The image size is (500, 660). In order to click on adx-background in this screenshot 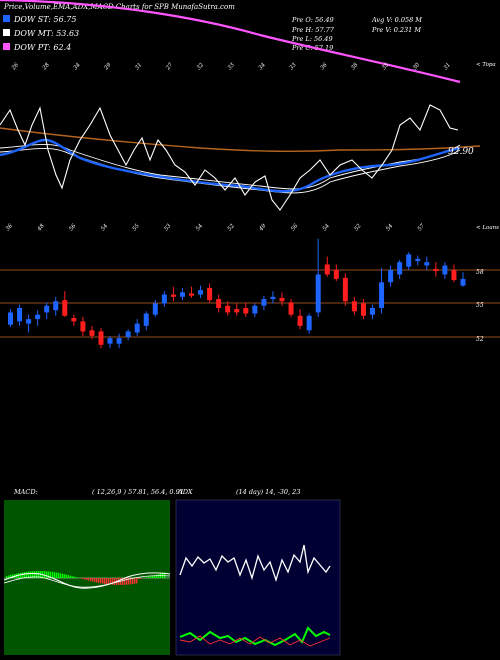, I will do `click(258, 577)`.